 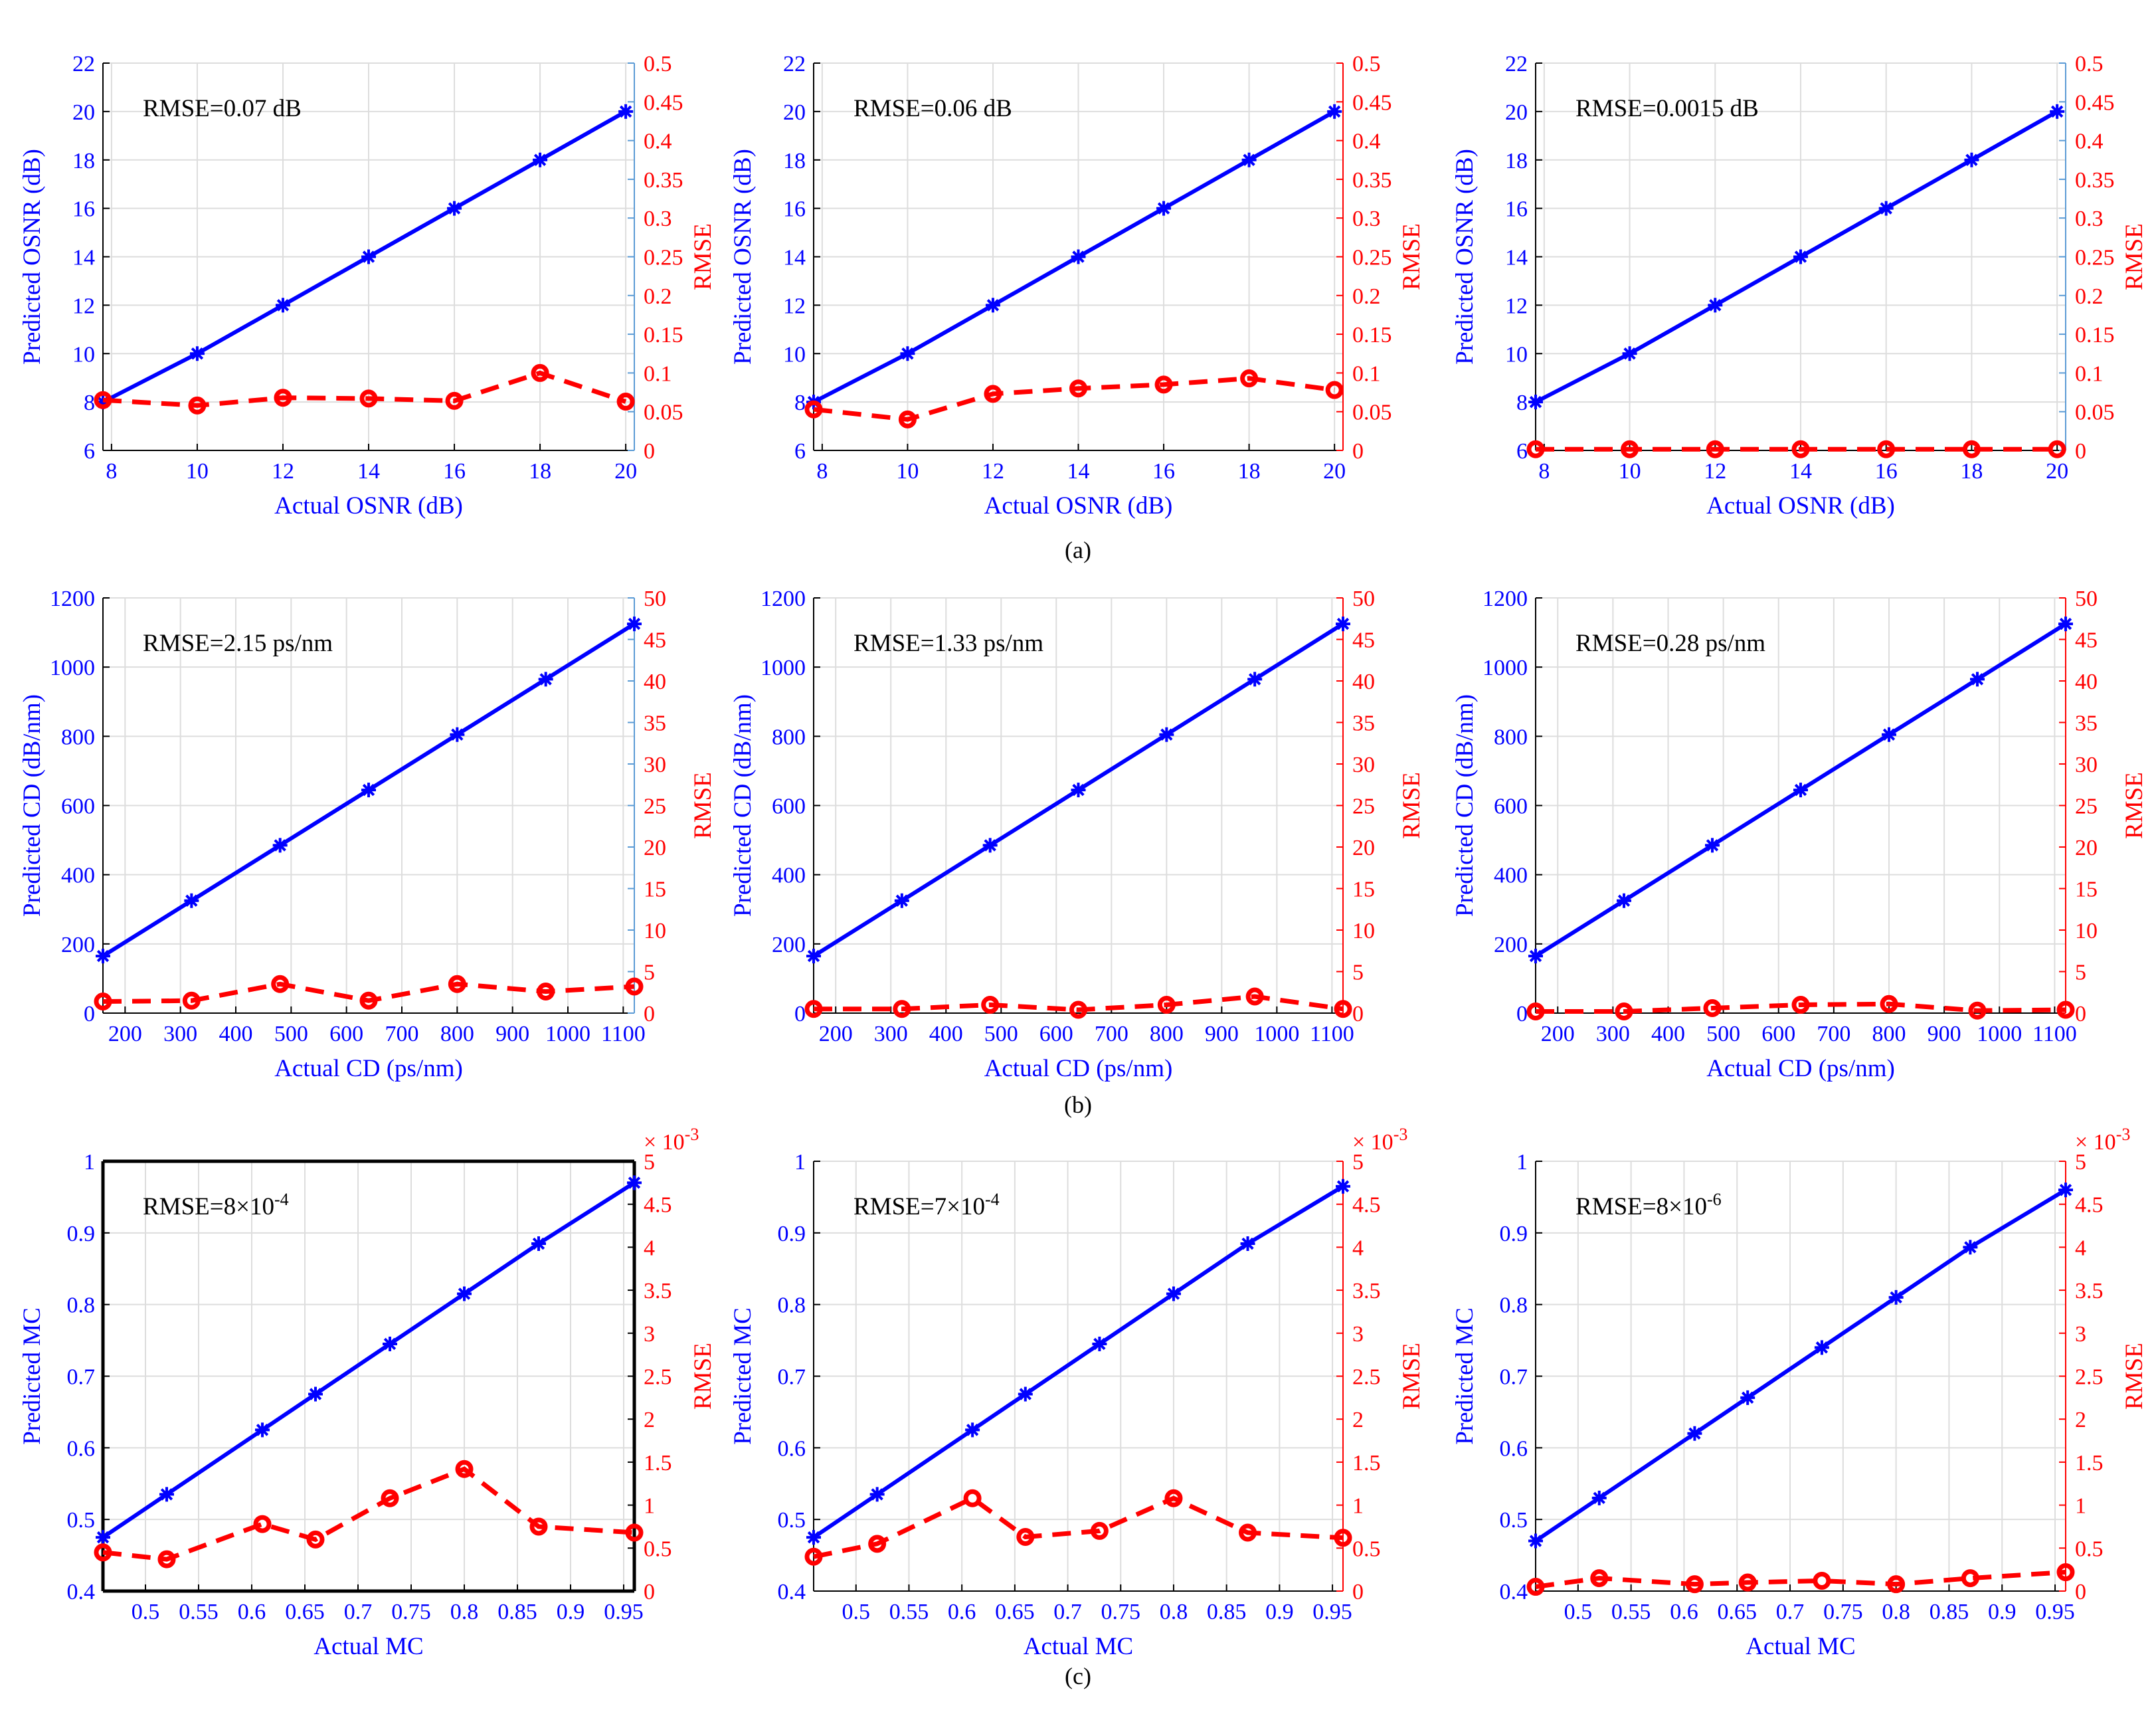 I want to click on y-axis-label: Predicted CD (dB/nm), so click(x=32, y=805).